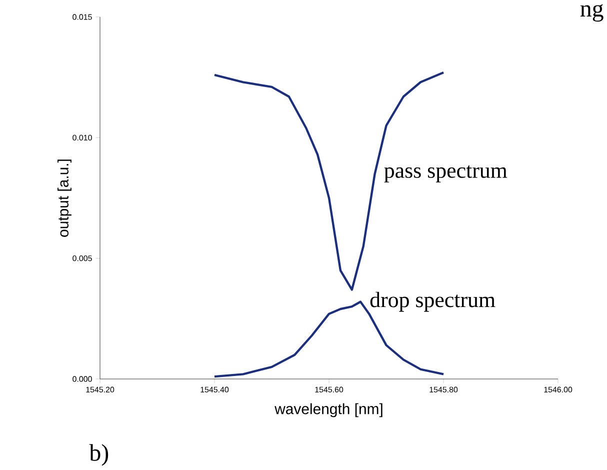  Describe the element at coordinates (433, 302) in the screenshot. I see `series-label: drop spectrum` at that location.